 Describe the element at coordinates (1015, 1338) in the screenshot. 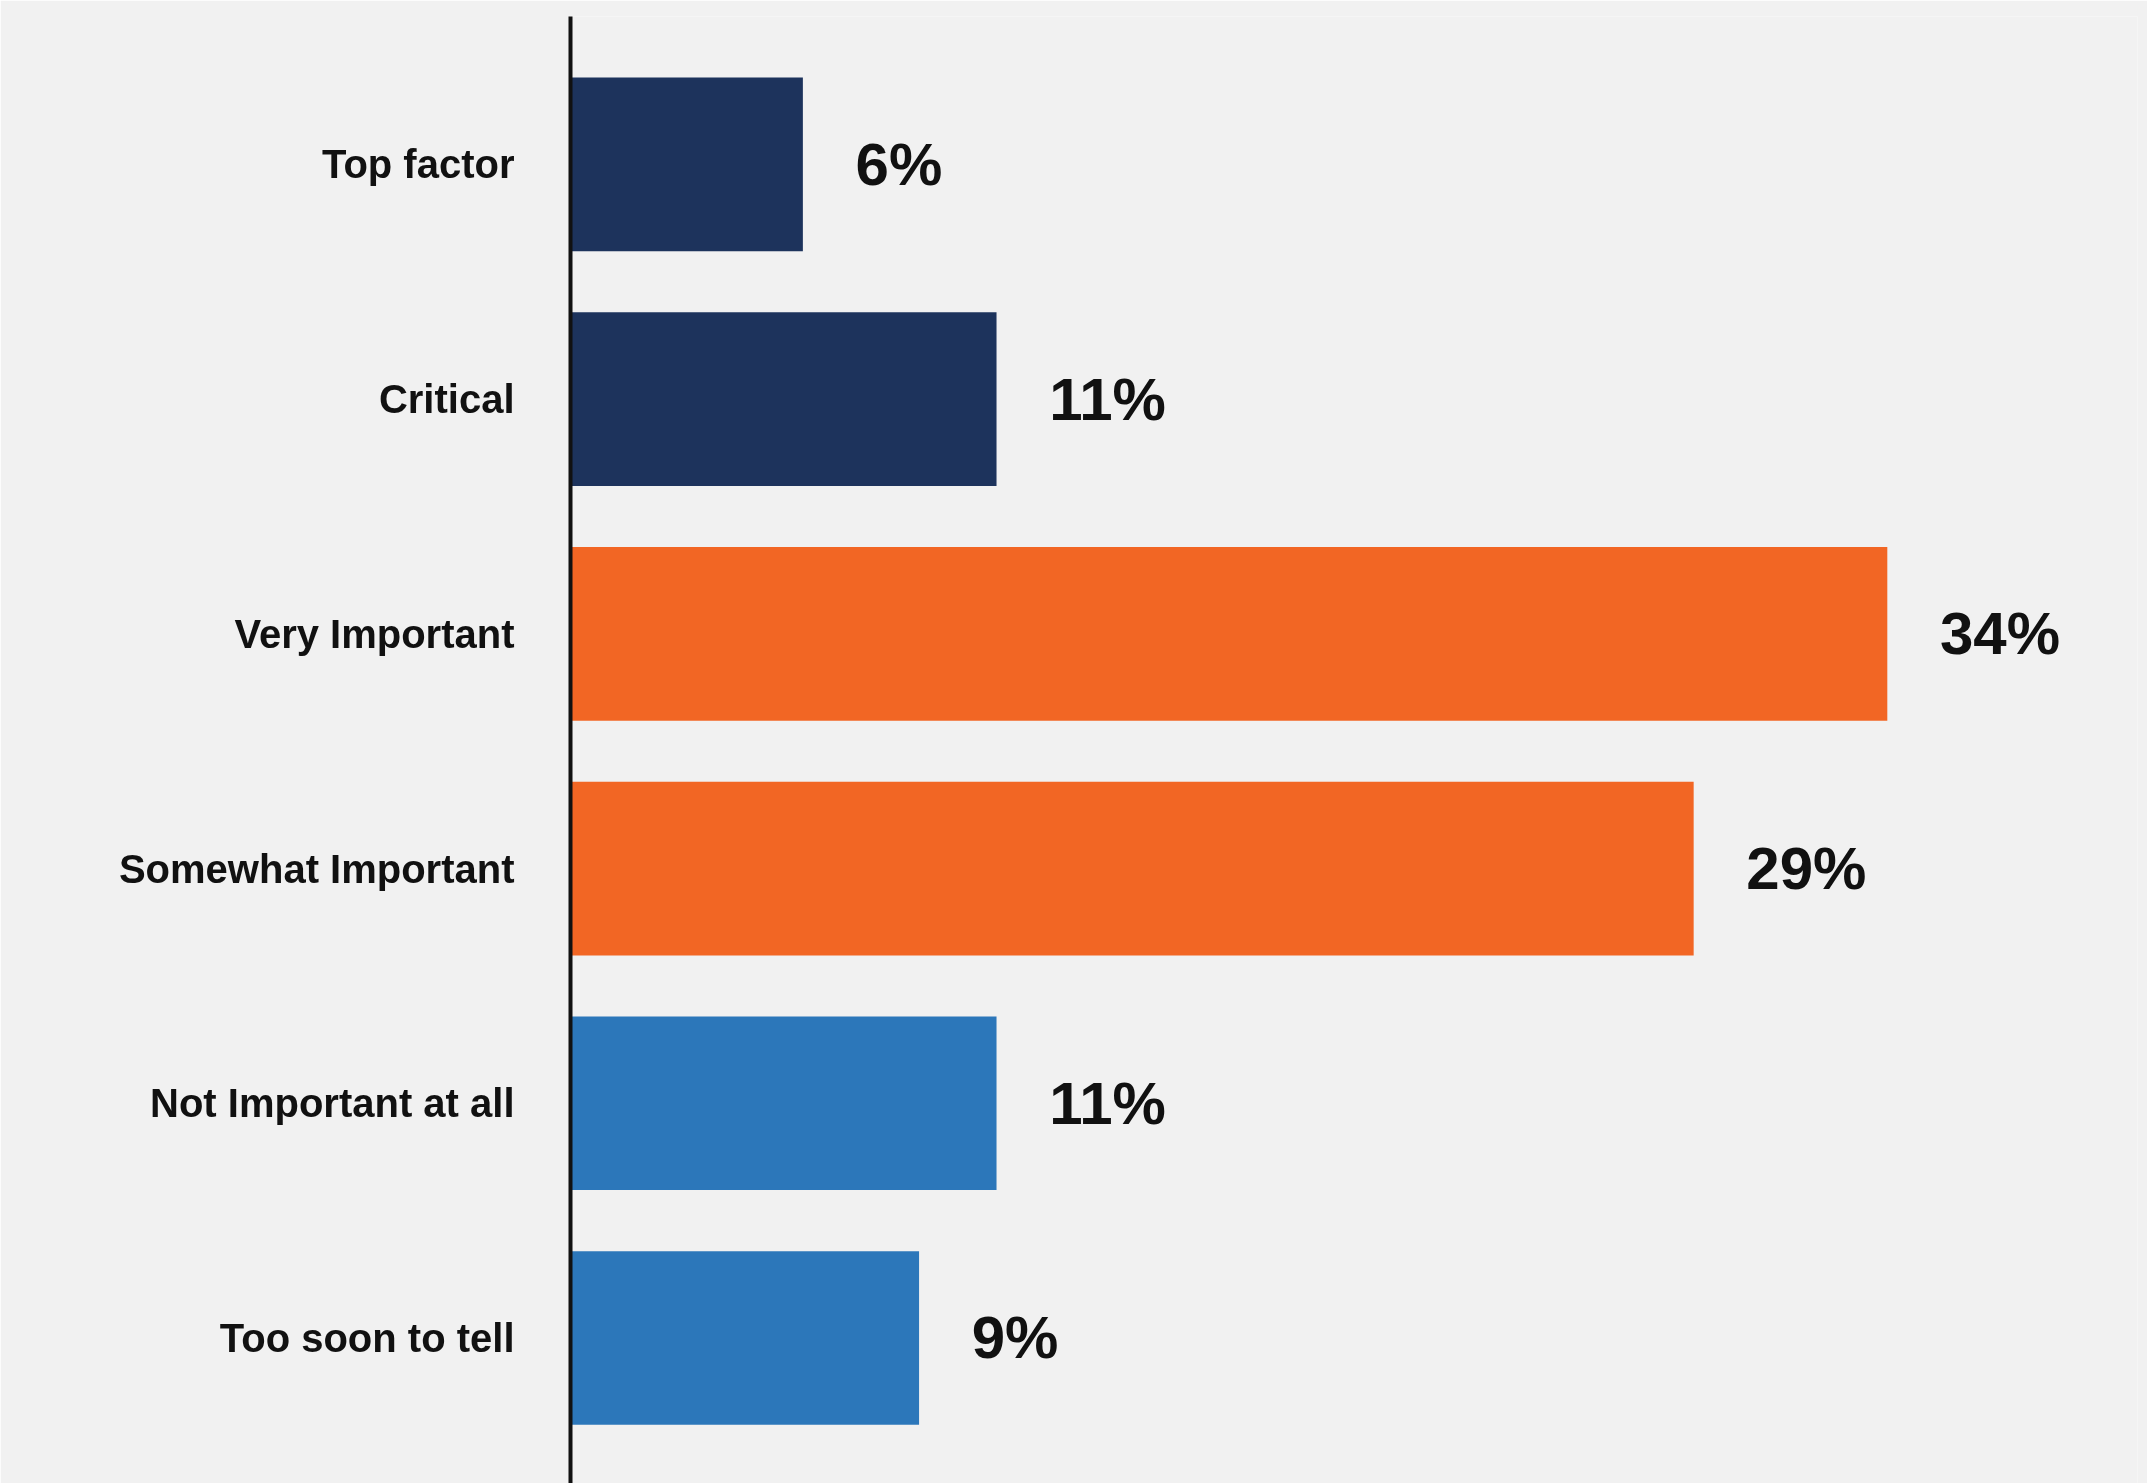

I see `data-label: 9%` at that location.